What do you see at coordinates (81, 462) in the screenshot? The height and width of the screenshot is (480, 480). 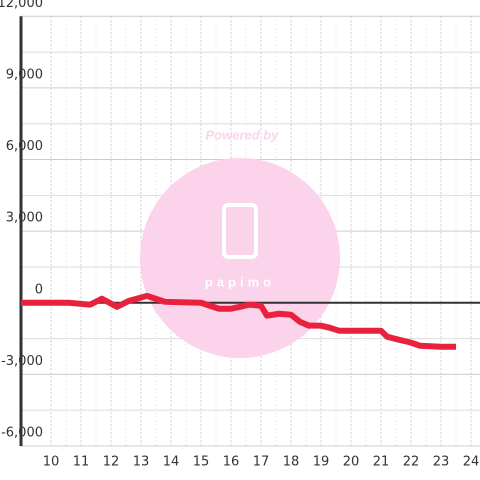 I see `x-tick-label: 11` at bounding box center [81, 462].